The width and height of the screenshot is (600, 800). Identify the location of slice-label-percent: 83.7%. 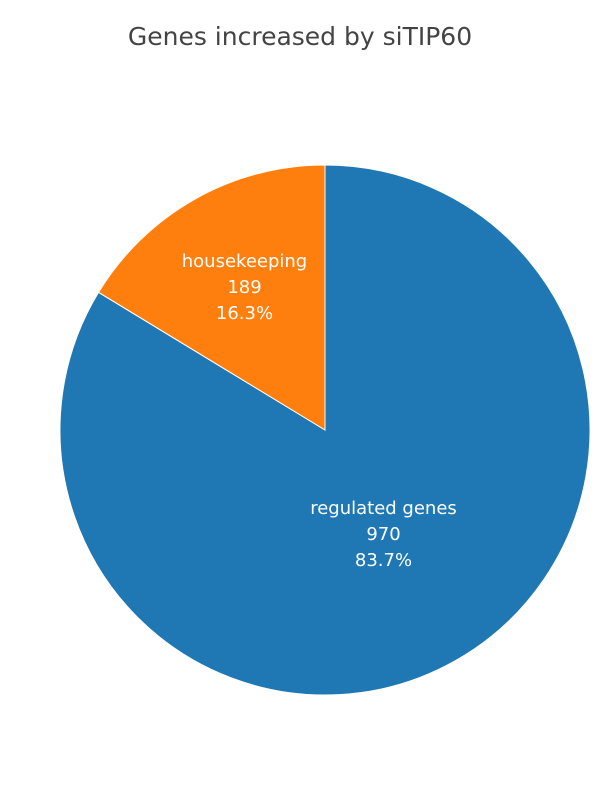
(383, 560).